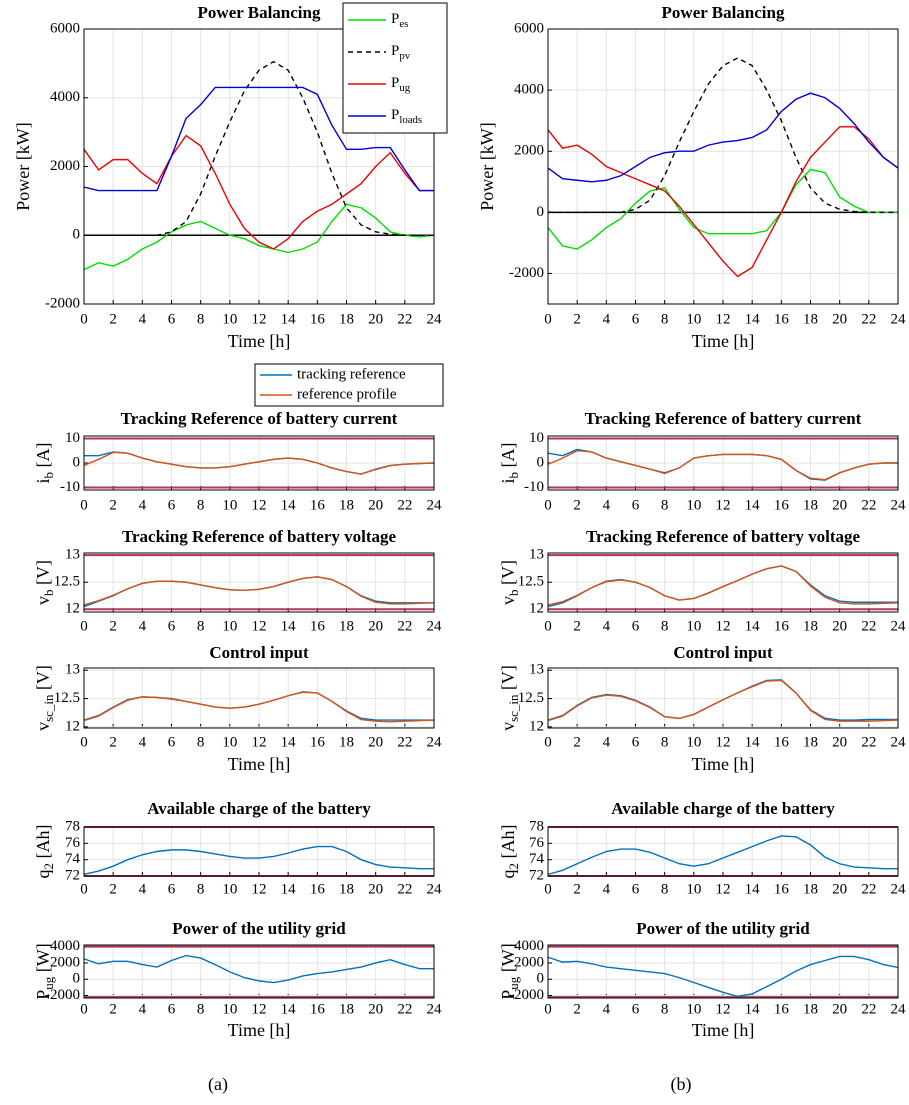  What do you see at coordinates (259, 418) in the screenshot?
I see `chart-title: Tracking Reference of battery current` at bounding box center [259, 418].